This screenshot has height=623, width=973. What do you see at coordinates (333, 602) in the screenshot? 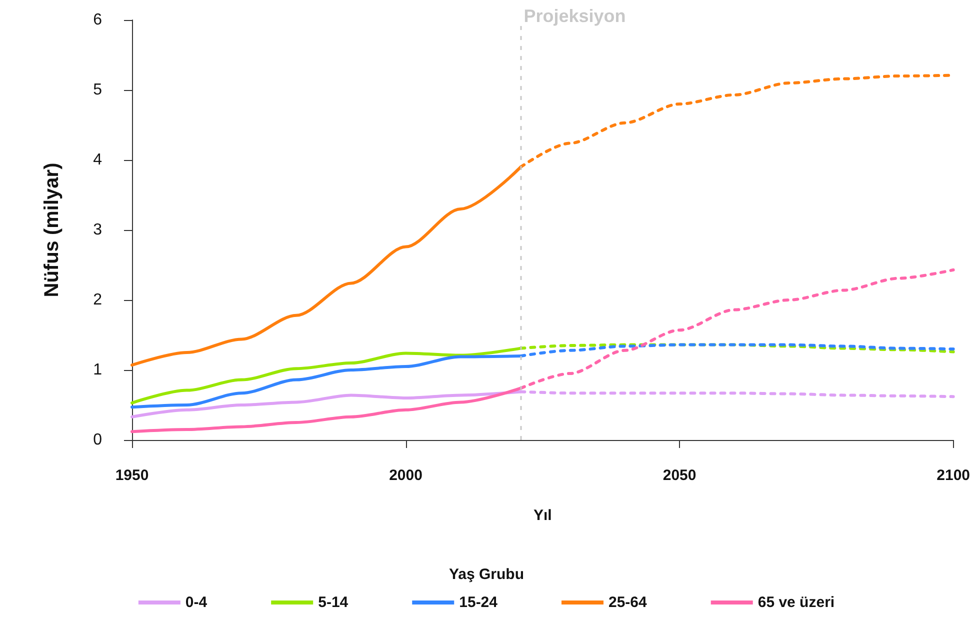
I see `legend-label: 5-14` at bounding box center [333, 602].